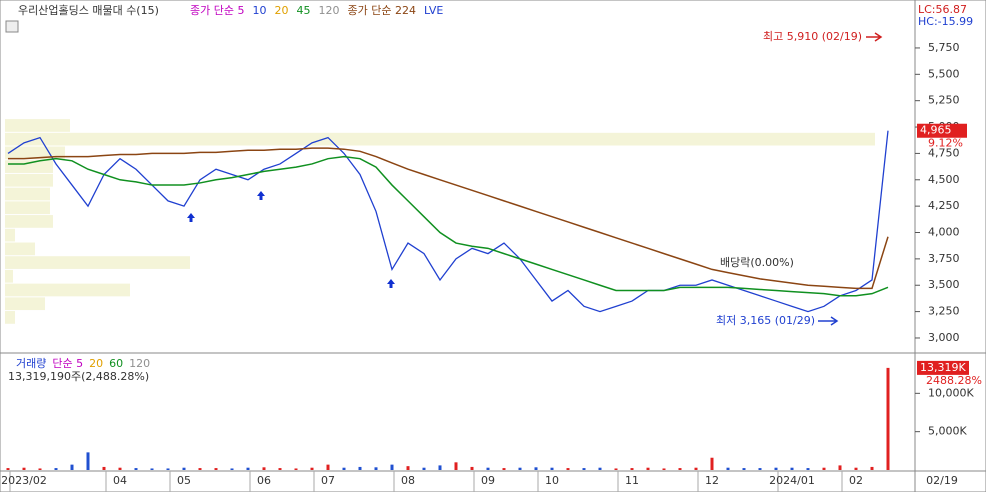 The height and width of the screenshot is (492, 986). Describe the element at coordinates (408, 480) in the screenshot. I see `x-tick-label: 08` at that location.